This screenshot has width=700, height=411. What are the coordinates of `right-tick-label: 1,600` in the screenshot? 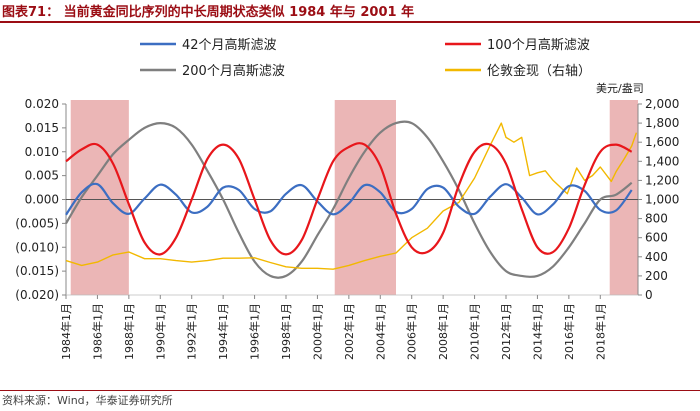 It's located at (662, 142).